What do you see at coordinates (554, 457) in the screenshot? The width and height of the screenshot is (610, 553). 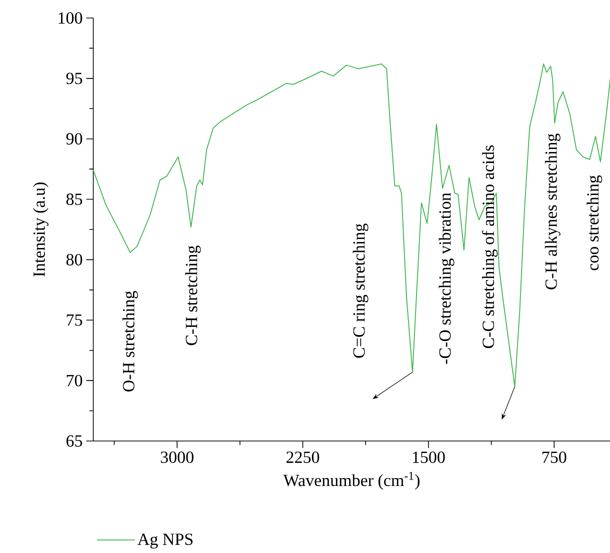 I see `x-tick-label: 750` at bounding box center [554, 457].